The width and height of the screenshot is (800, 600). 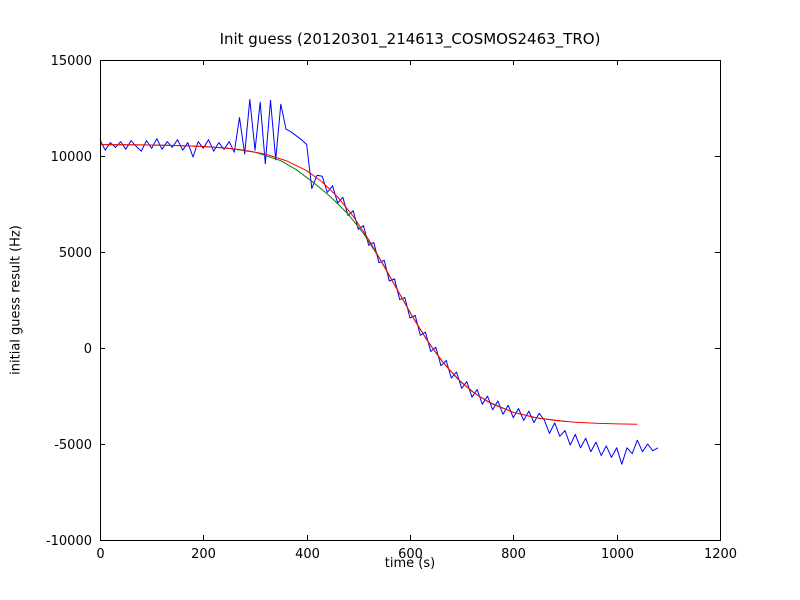 What do you see at coordinates (69, 541) in the screenshot?
I see `y-tick-label: -10000` at bounding box center [69, 541].